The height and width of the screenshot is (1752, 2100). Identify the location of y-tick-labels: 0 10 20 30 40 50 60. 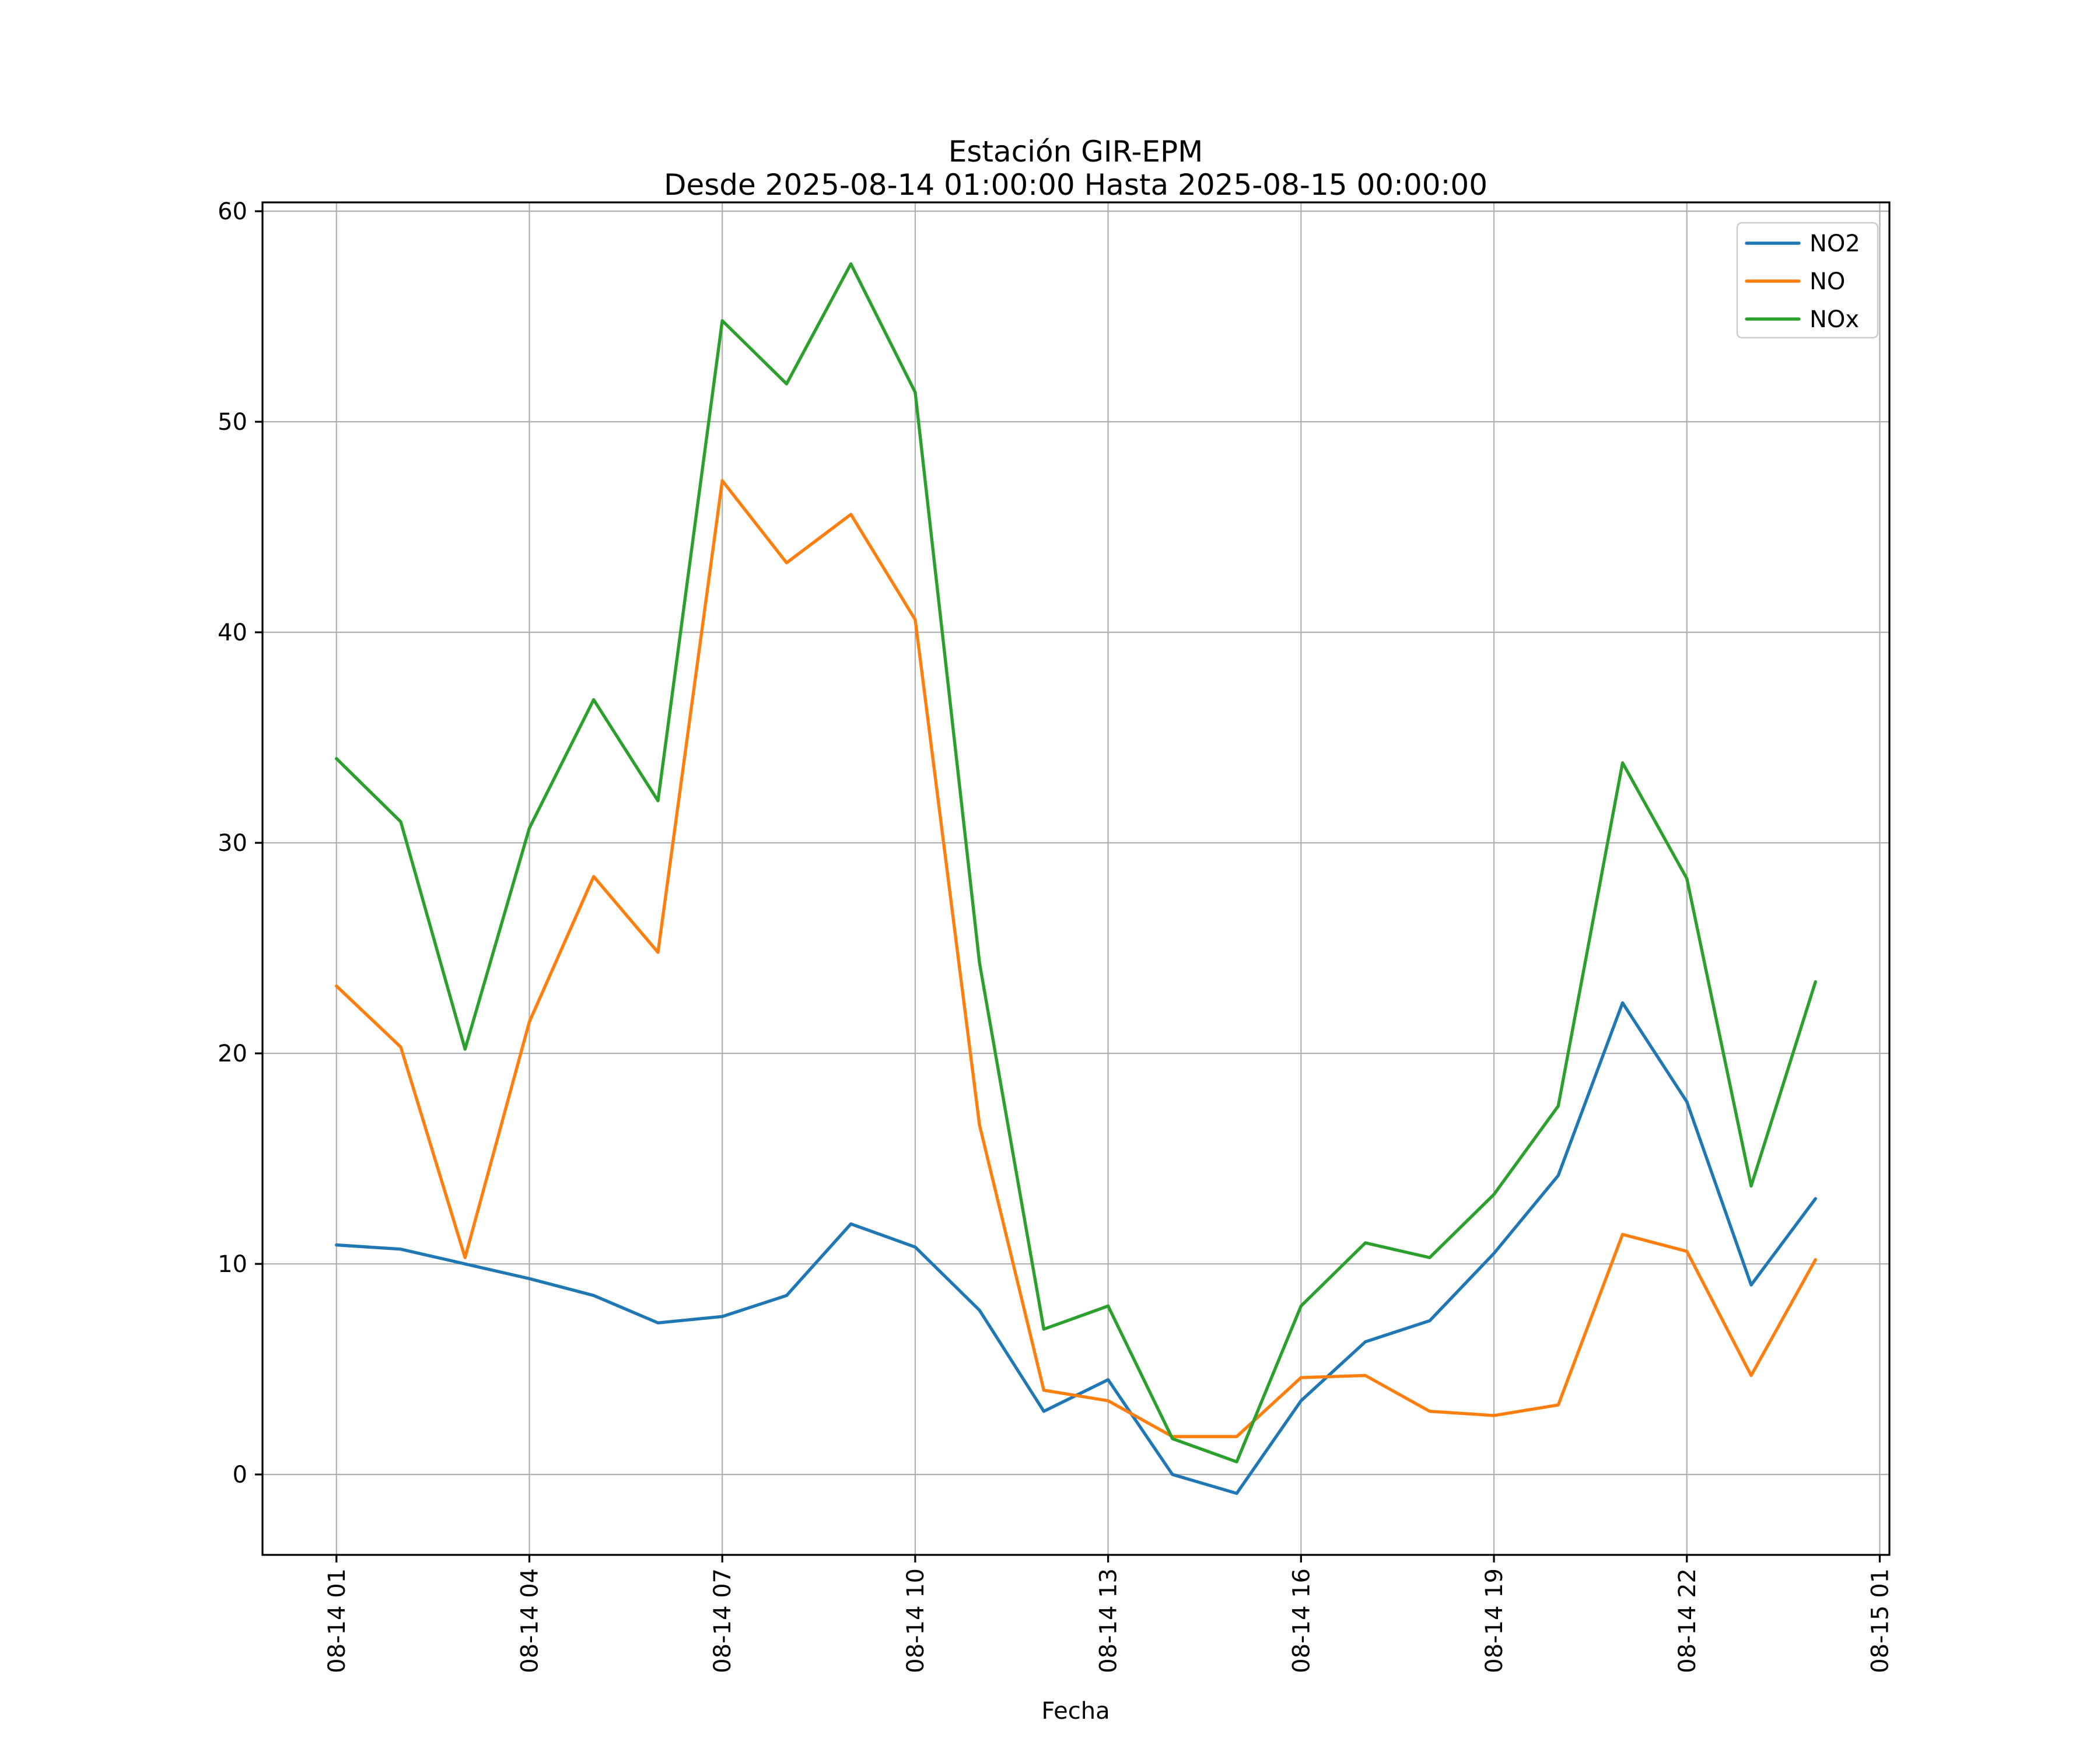
(232, 843).